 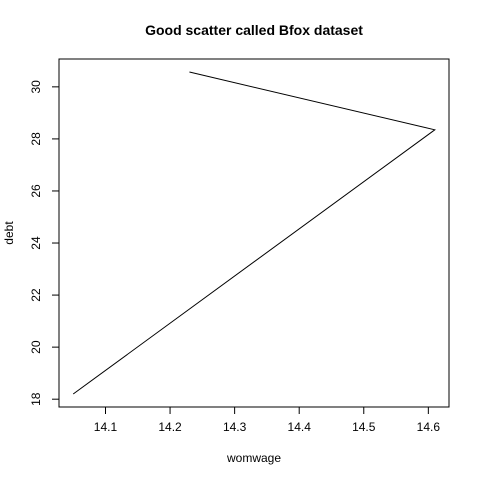 I want to click on chart-title: Good scatter called Bfox dataset, so click(x=254, y=30).